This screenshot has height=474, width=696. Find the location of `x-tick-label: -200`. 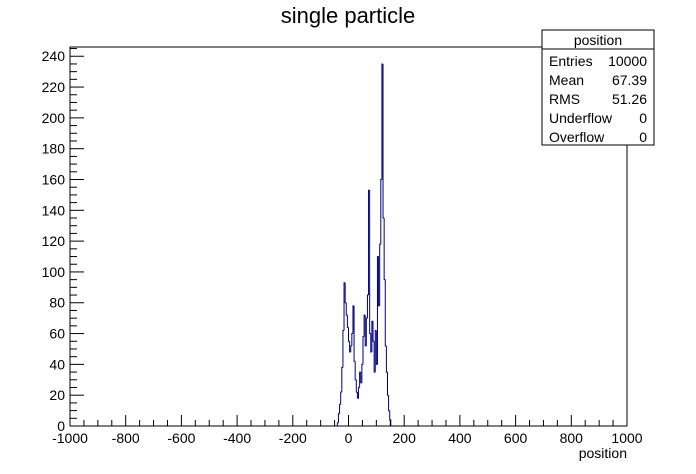

x-tick-label: -200 is located at coordinates (293, 438).